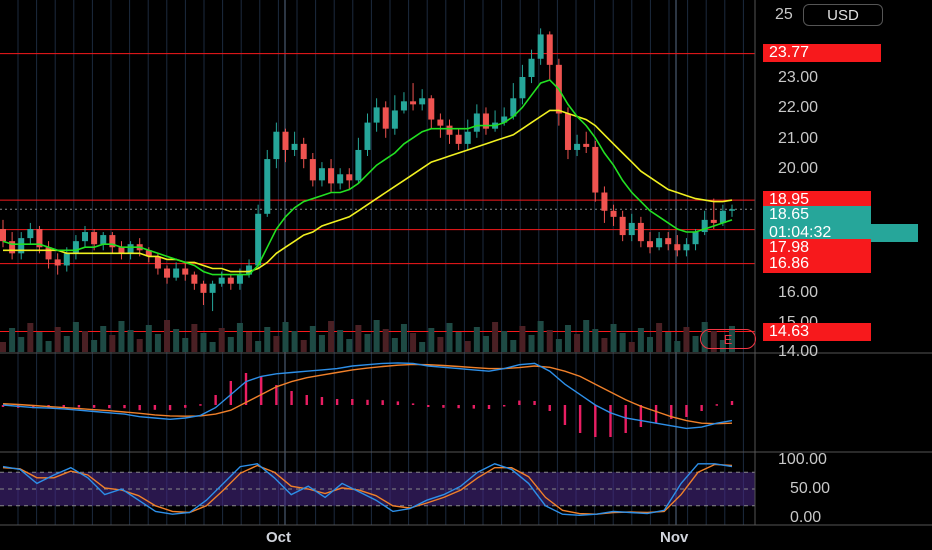 The height and width of the screenshot is (550, 932). What do you see at coordinates (377, 490) in the screenshot?
I see `stochastic-pane` at bounding box center [377, 490].